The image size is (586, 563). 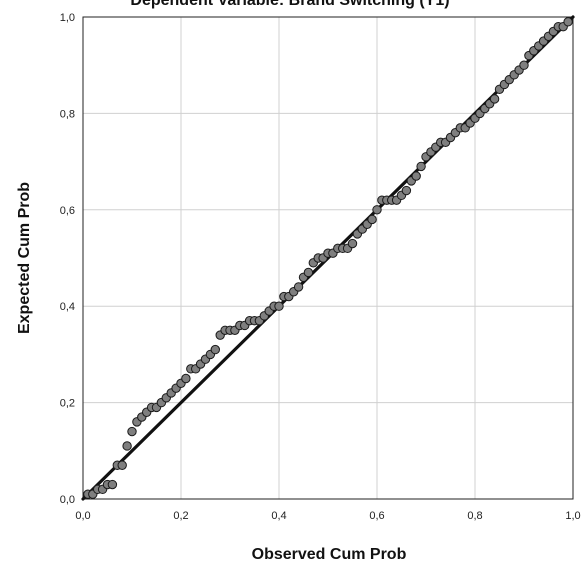 What do you see at coordinates (67, 114) in the screenshot?
I see `y-tick-label: 0,8` at bounding box center [67, 114].